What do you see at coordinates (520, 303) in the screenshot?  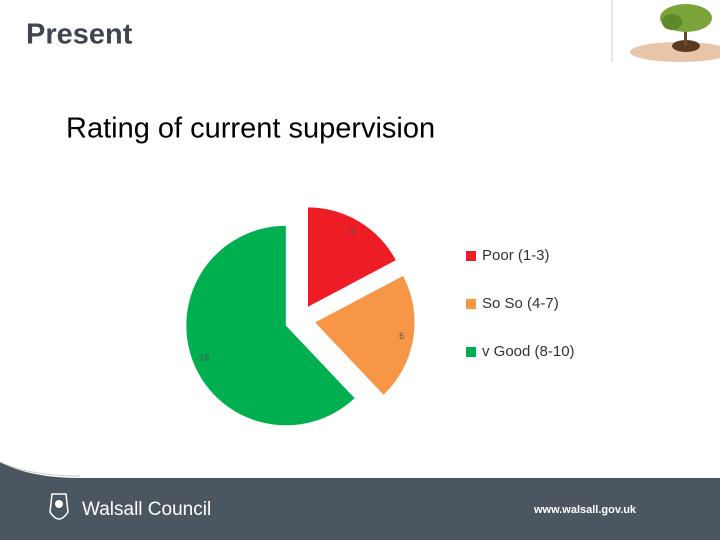 I see `legend-label: So So (4-7)` at bounding box center [520, 303].